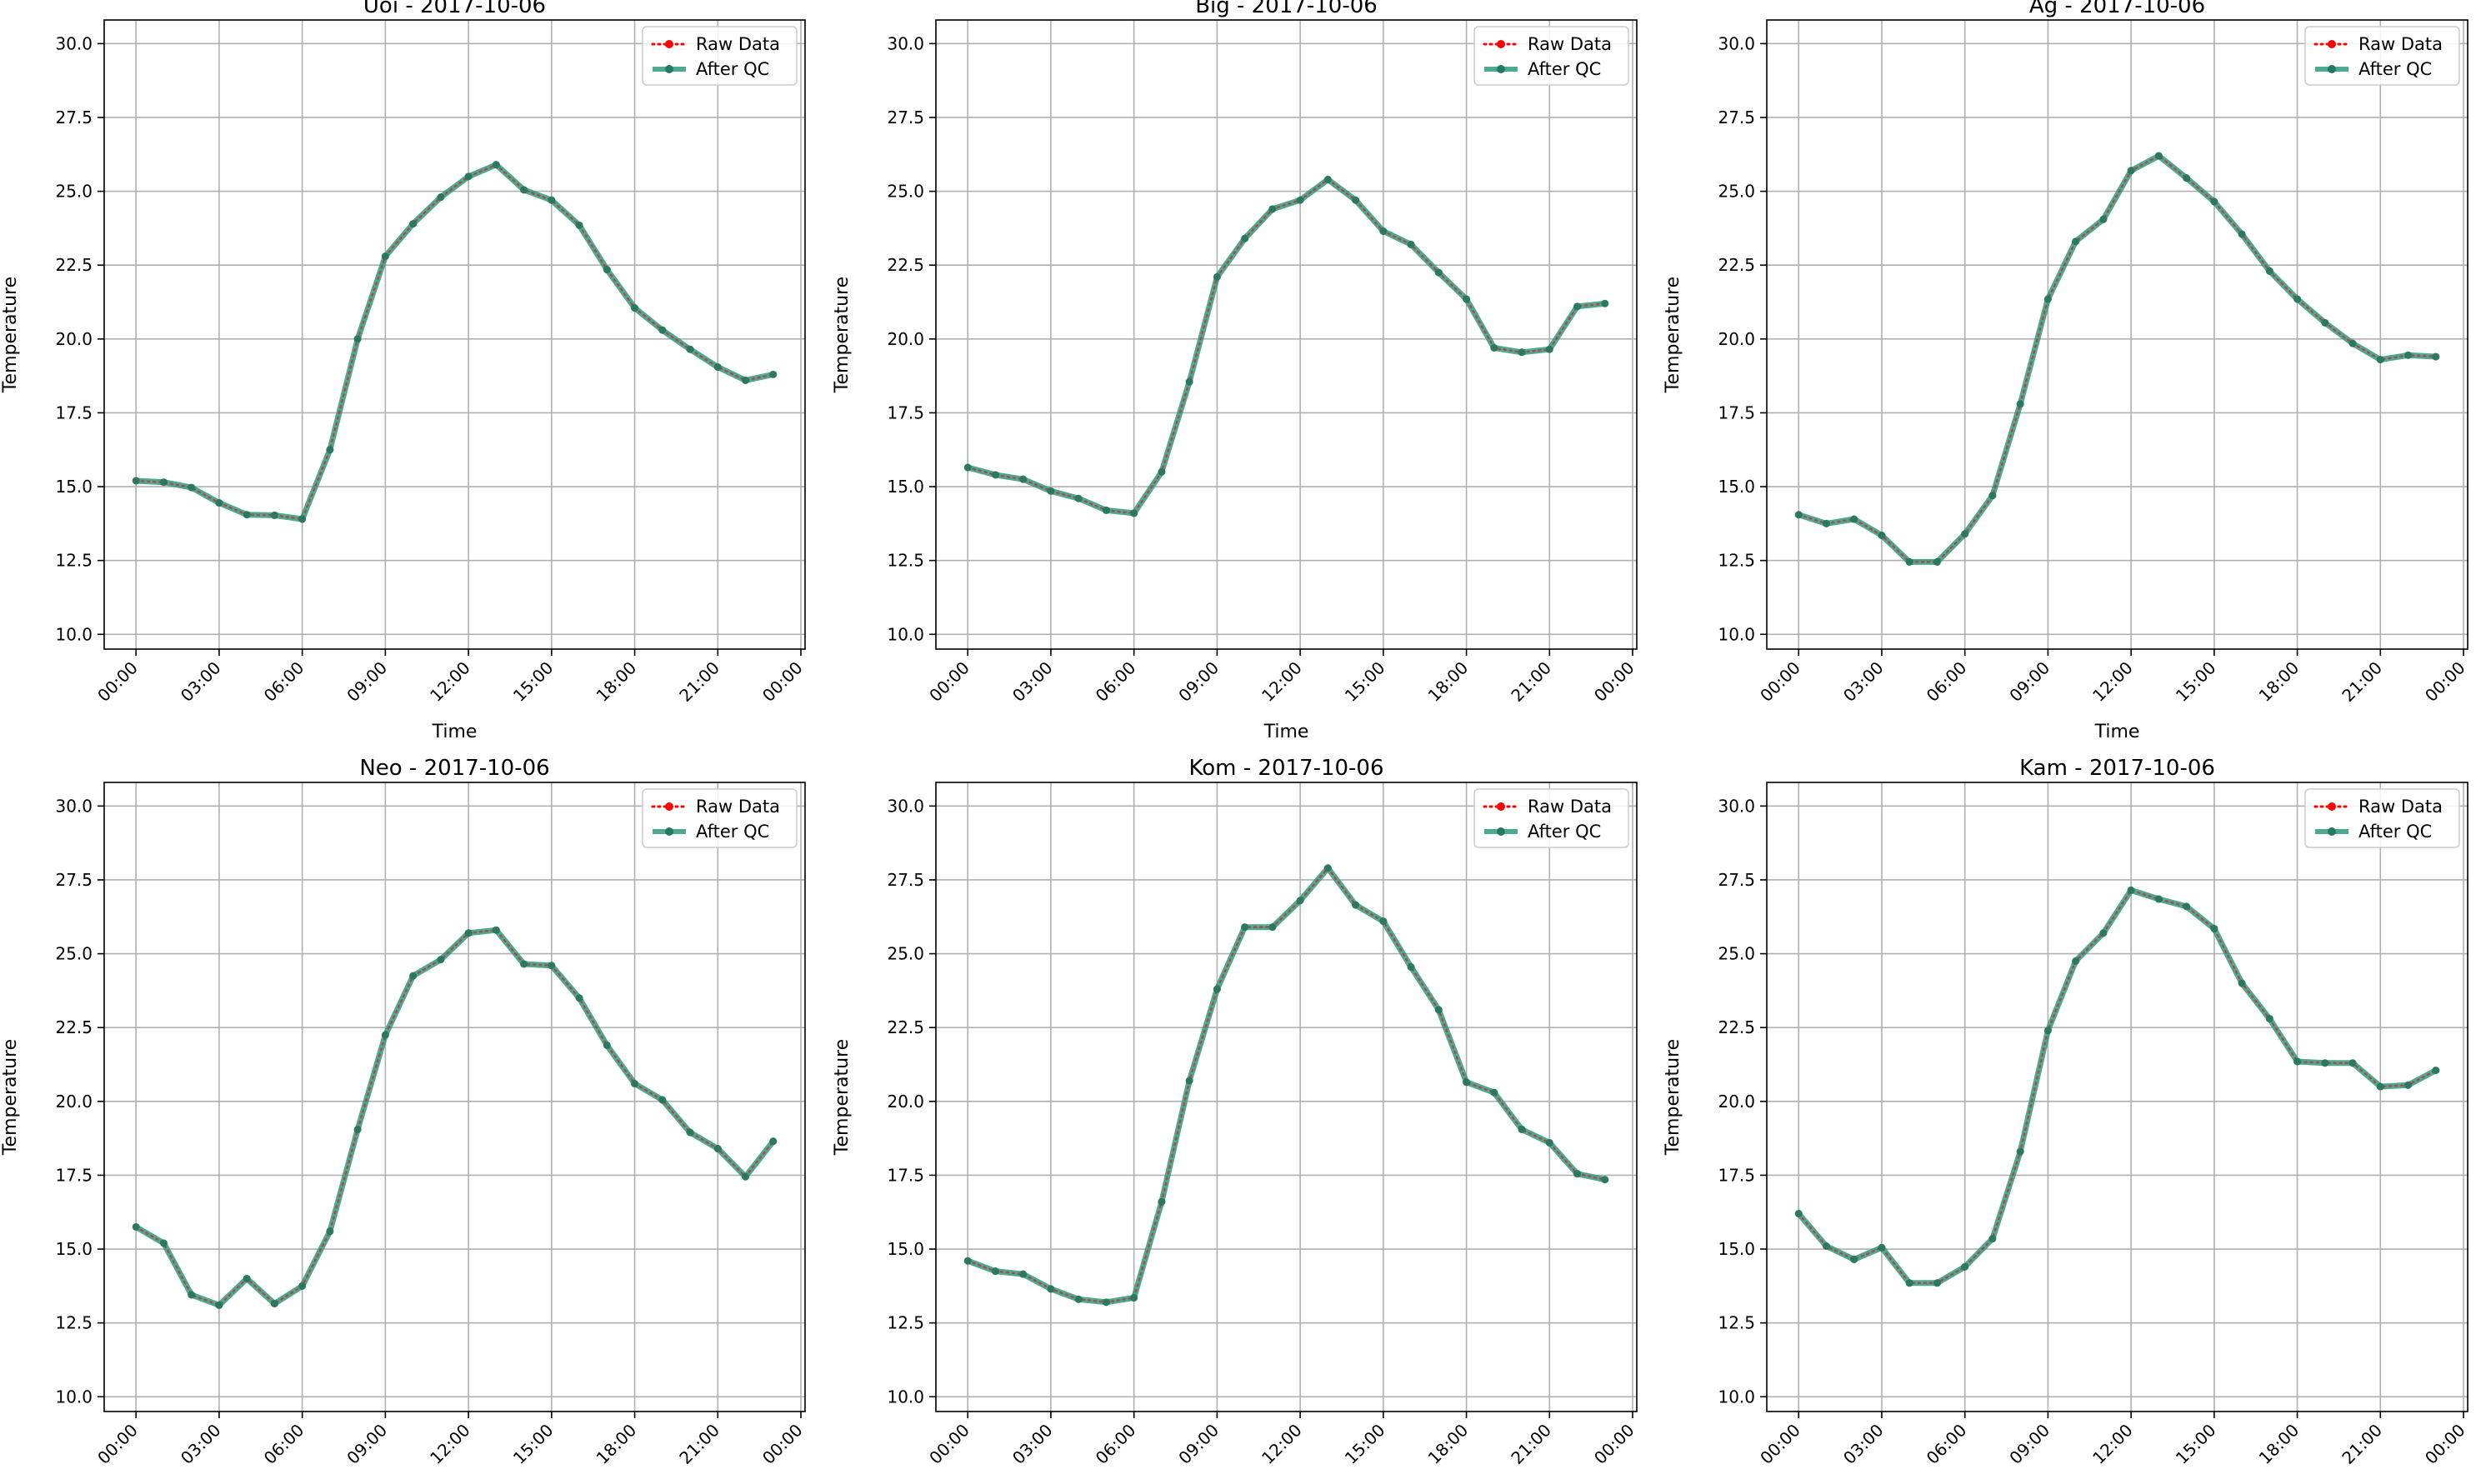  Describe the element at coordinates (1736, 1249) in the screenshot. I see `y-tick-label: 15.0` at that location.